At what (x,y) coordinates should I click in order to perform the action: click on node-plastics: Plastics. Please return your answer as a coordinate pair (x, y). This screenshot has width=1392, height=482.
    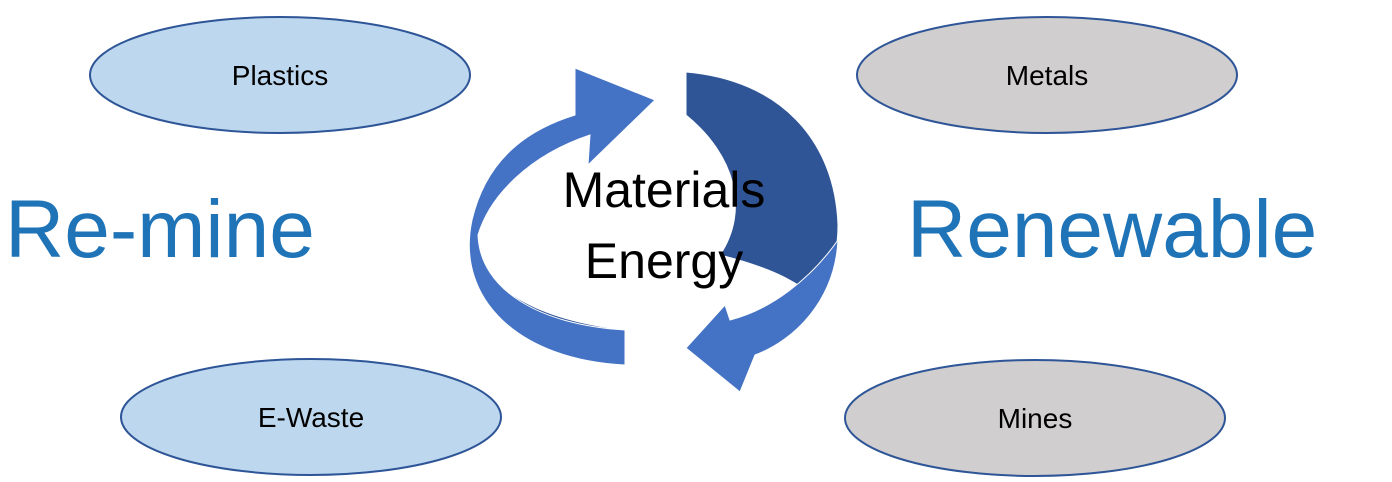
    Looking at the image, I should click on (280, 75).